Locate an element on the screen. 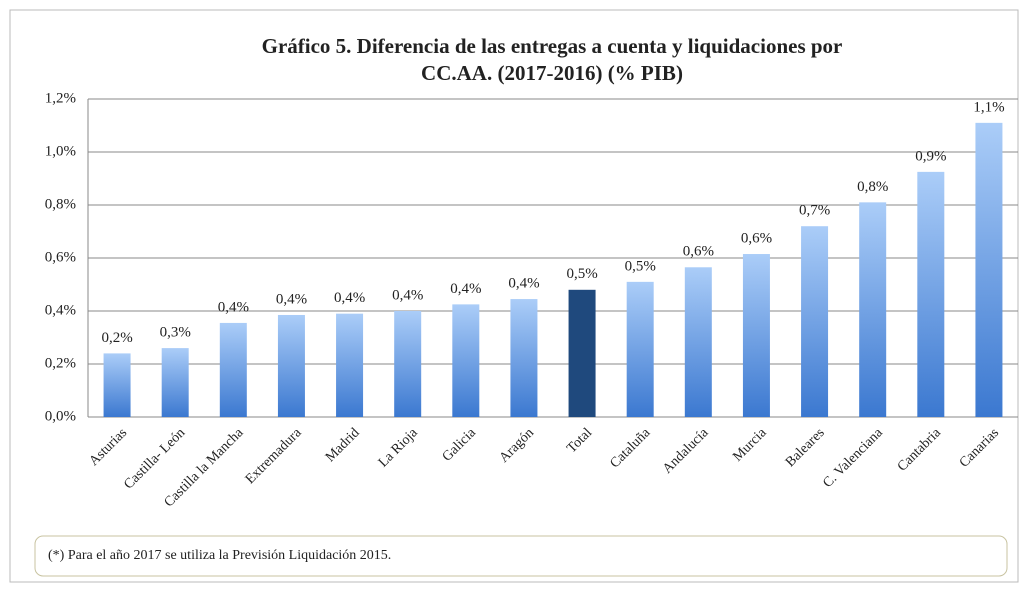  chart-title: CC.AA. (2017-2016) (% PIB) is located at coordinates (552, 73).